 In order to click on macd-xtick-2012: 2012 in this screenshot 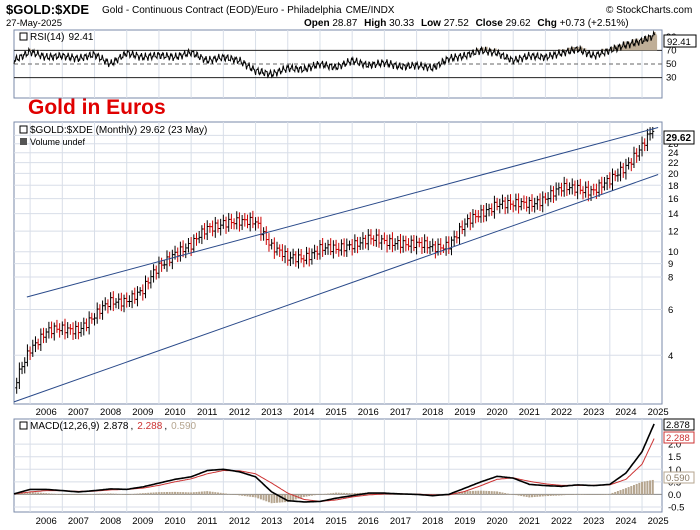, I will do `click(239, 521)`.